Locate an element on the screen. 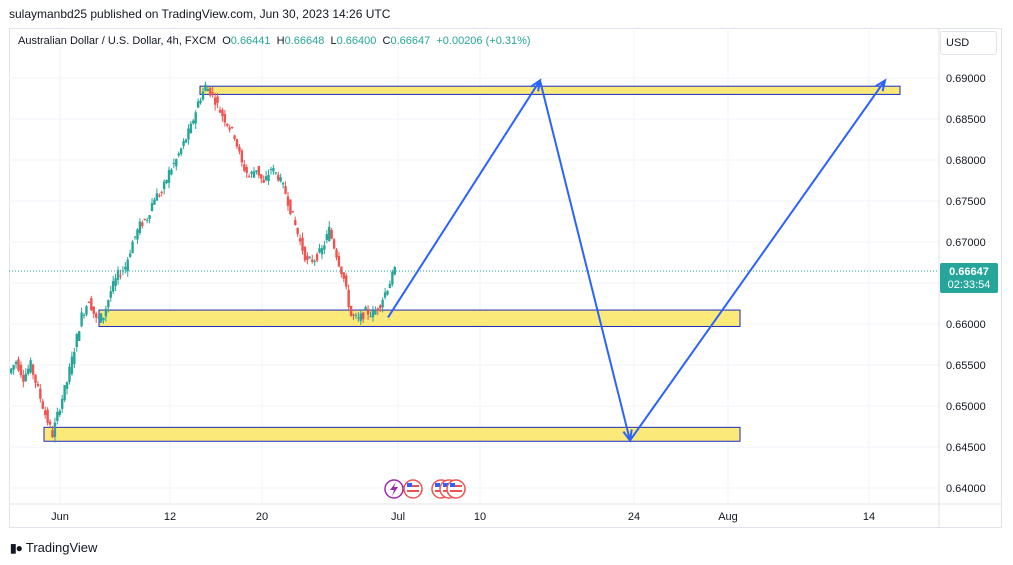 The image size is (1013, 565). badge-countdown: 02:33:54 is located at coordinates (969, 285).